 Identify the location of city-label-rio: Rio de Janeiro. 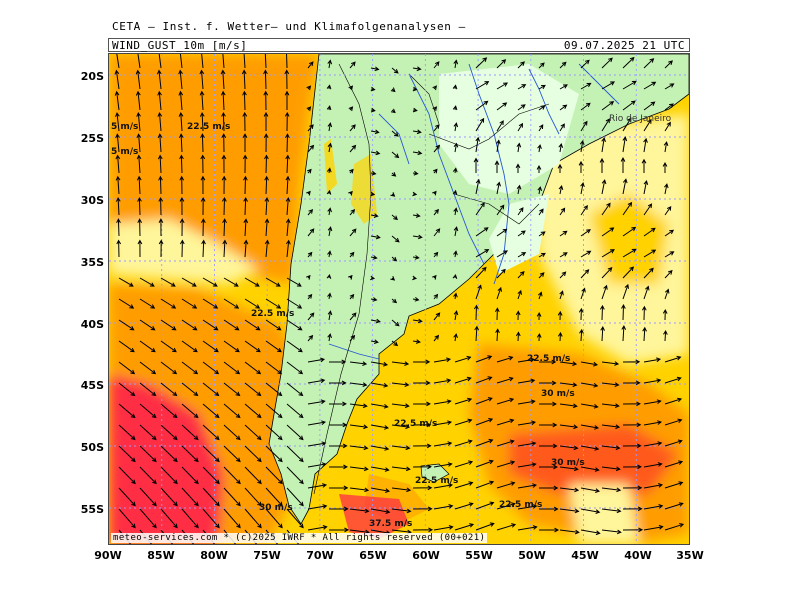
(640, 119).